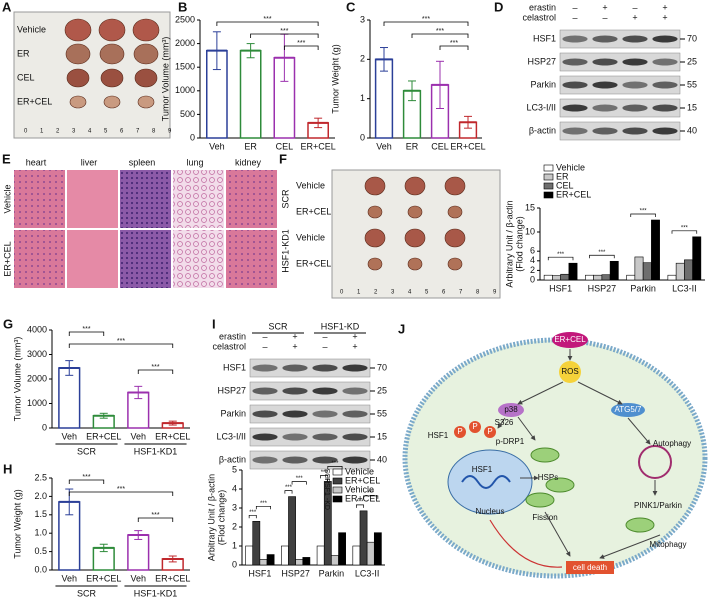 This screenshot has height=599, width=709. Describe the element at coordinates (692, 107) in the screenshot. I see `mw-label: 15` at that location.